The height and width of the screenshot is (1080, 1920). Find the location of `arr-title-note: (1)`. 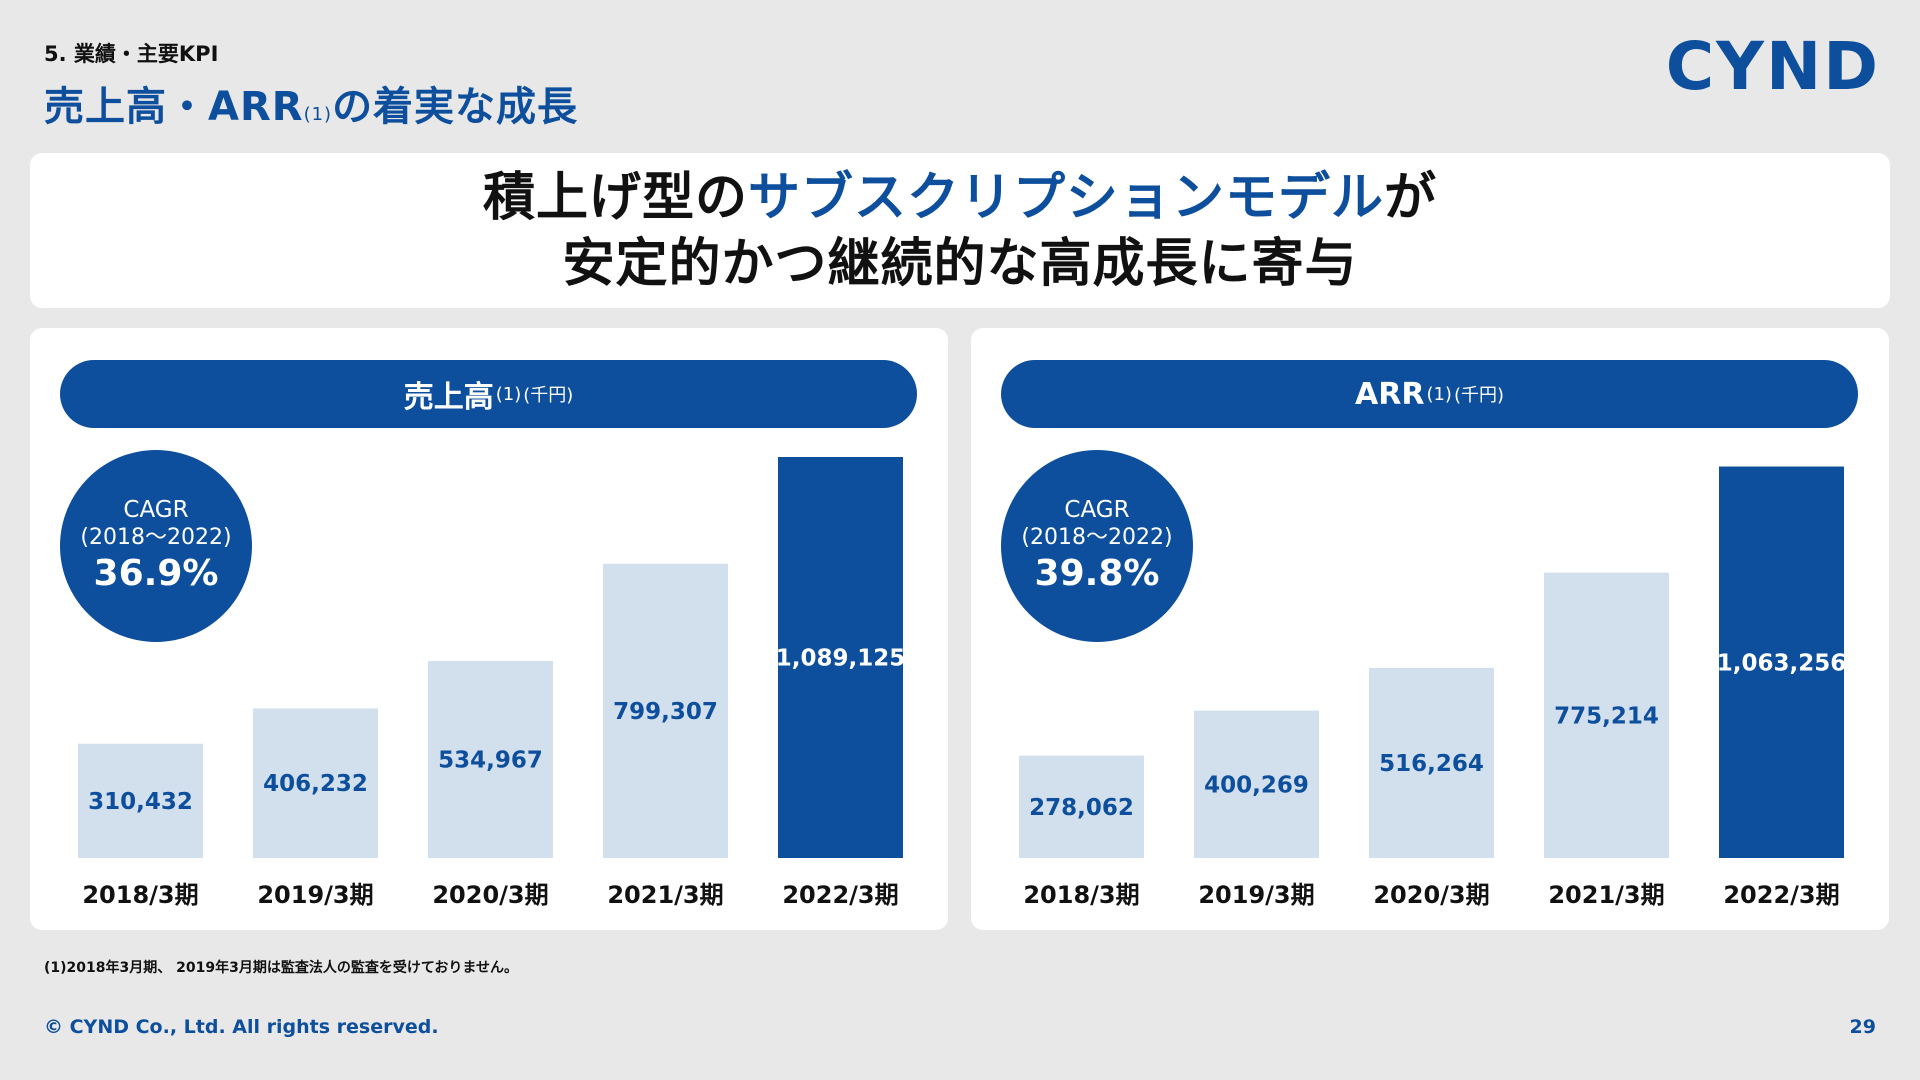

arr-title-note: (1) is located at coordinates (1439, 394).